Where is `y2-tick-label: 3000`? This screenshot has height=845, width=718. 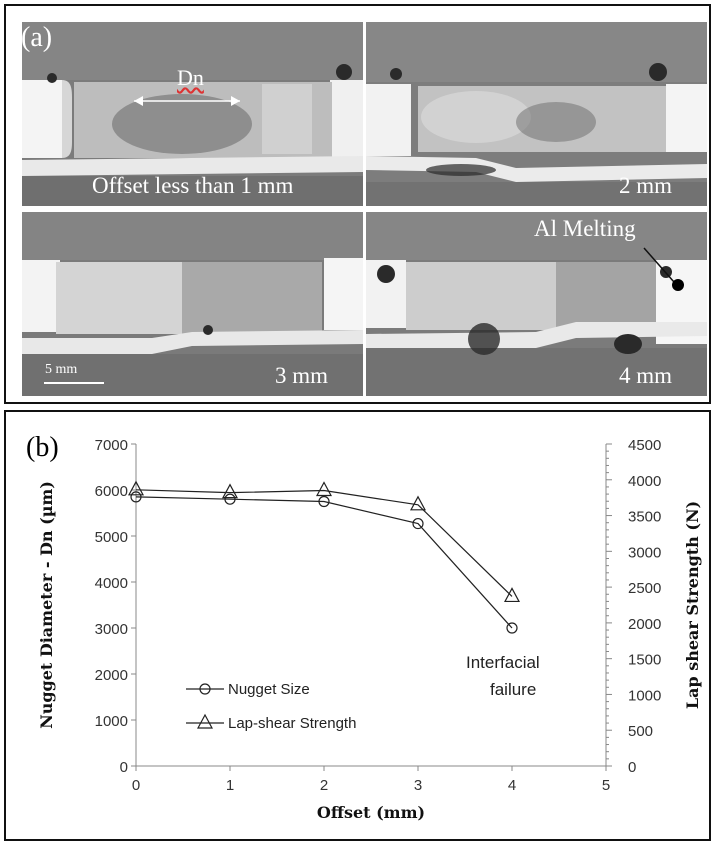 y2-tick-label: 3000 is located at coordinates (644, 552).